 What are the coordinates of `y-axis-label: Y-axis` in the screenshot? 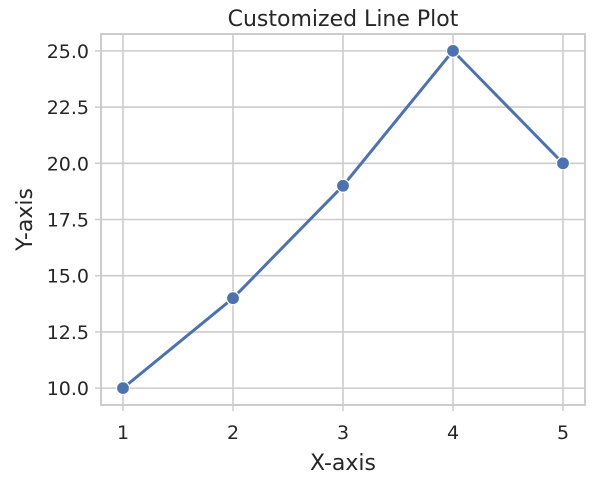 It's located at (25, 220).